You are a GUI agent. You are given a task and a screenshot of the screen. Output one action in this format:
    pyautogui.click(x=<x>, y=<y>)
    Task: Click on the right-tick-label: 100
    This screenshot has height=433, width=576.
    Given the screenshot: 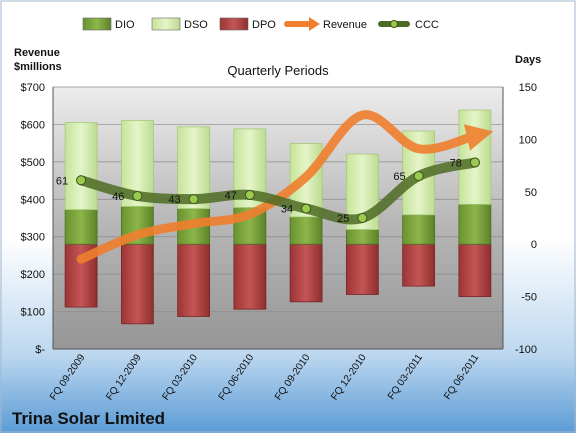 What is the action you would take?
    pyautogui.click(x=528, y=140)
    